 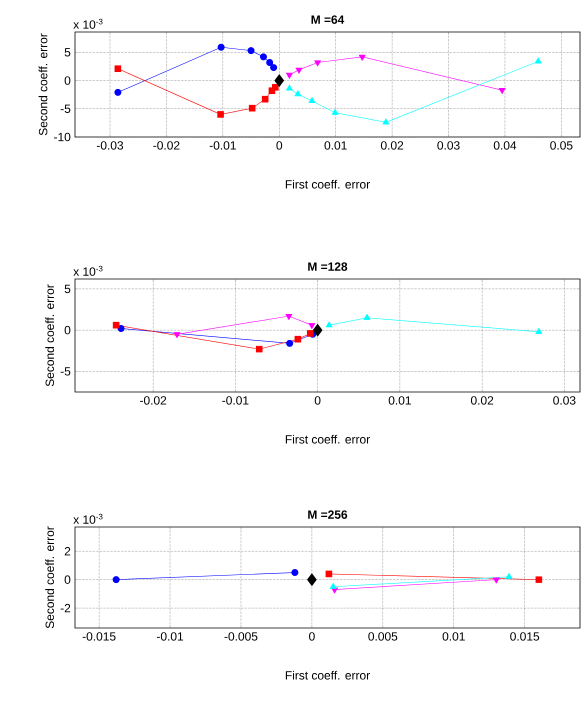 What do you see at coordinates (241, 636) in the screenshot?
I see `x-tick-label: -0.005` at bounding box center [241, 636].